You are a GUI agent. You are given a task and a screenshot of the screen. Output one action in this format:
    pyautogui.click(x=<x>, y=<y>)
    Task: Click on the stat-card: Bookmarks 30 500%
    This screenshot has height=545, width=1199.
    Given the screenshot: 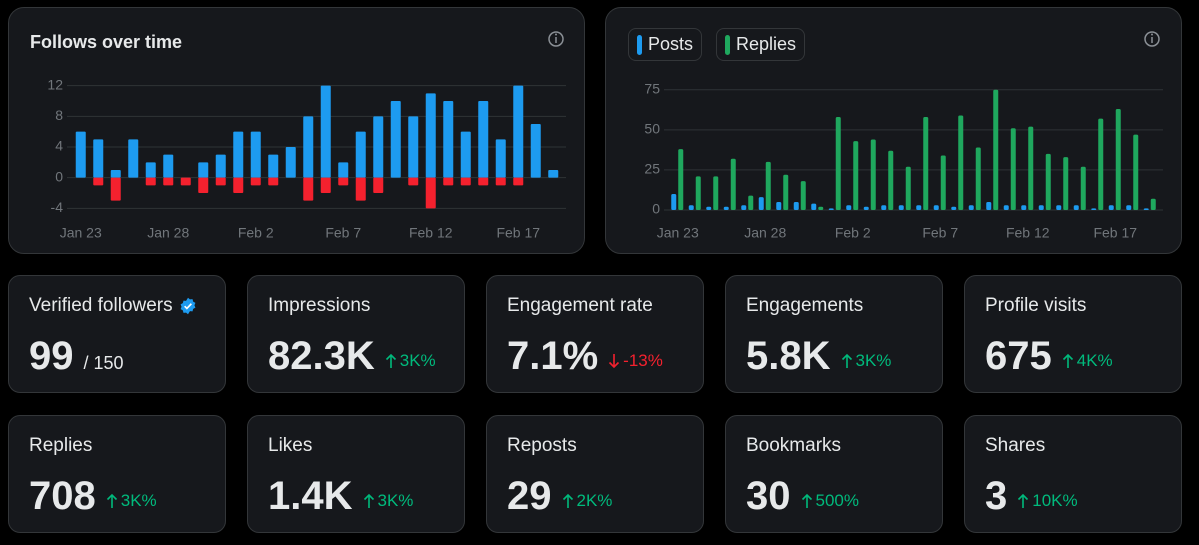 What is the action you would take?
    pyautogui.click(x=834, y=474)
    